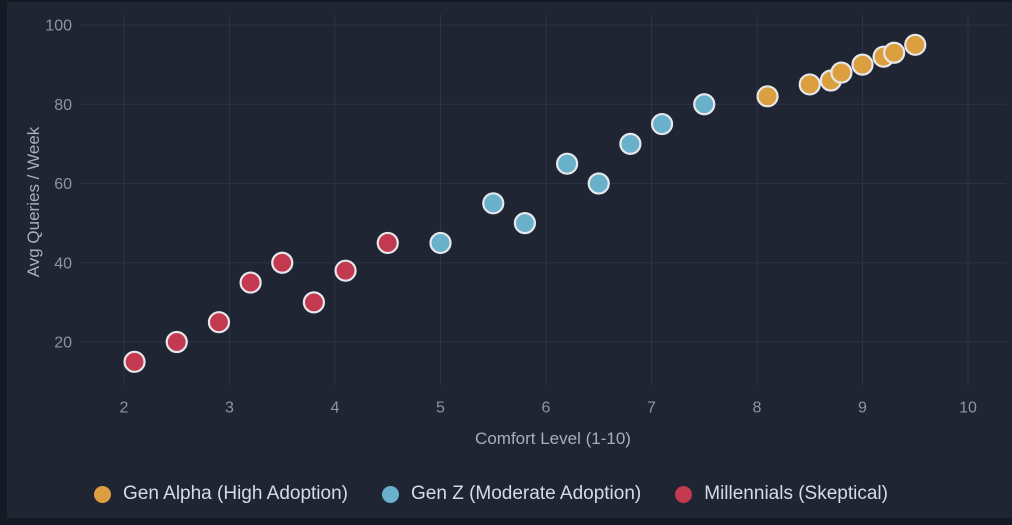 Image resolution: width=1012 pixels, height=525 pixels. Describe the element at coordinates (526, 493) in the screenshot. I see `legend-label-gen-z: Gen Z (Moderate Adoption)` at that location.